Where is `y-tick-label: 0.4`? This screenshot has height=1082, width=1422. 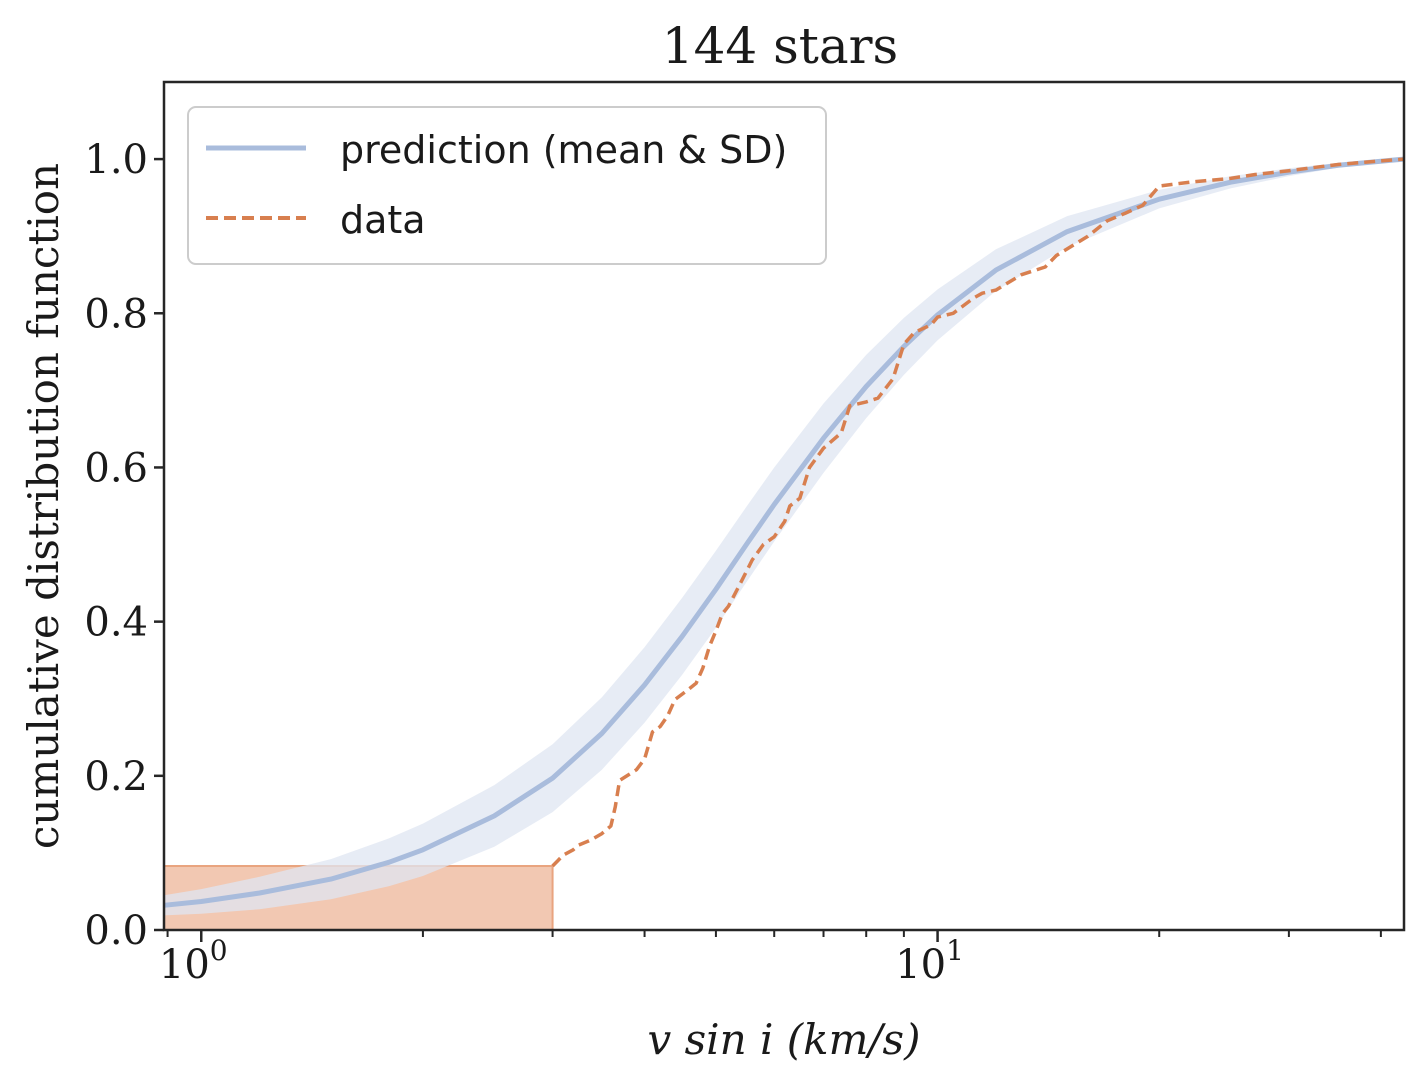
y-tick-label: 0.4 is located at coordinates (116, 623).